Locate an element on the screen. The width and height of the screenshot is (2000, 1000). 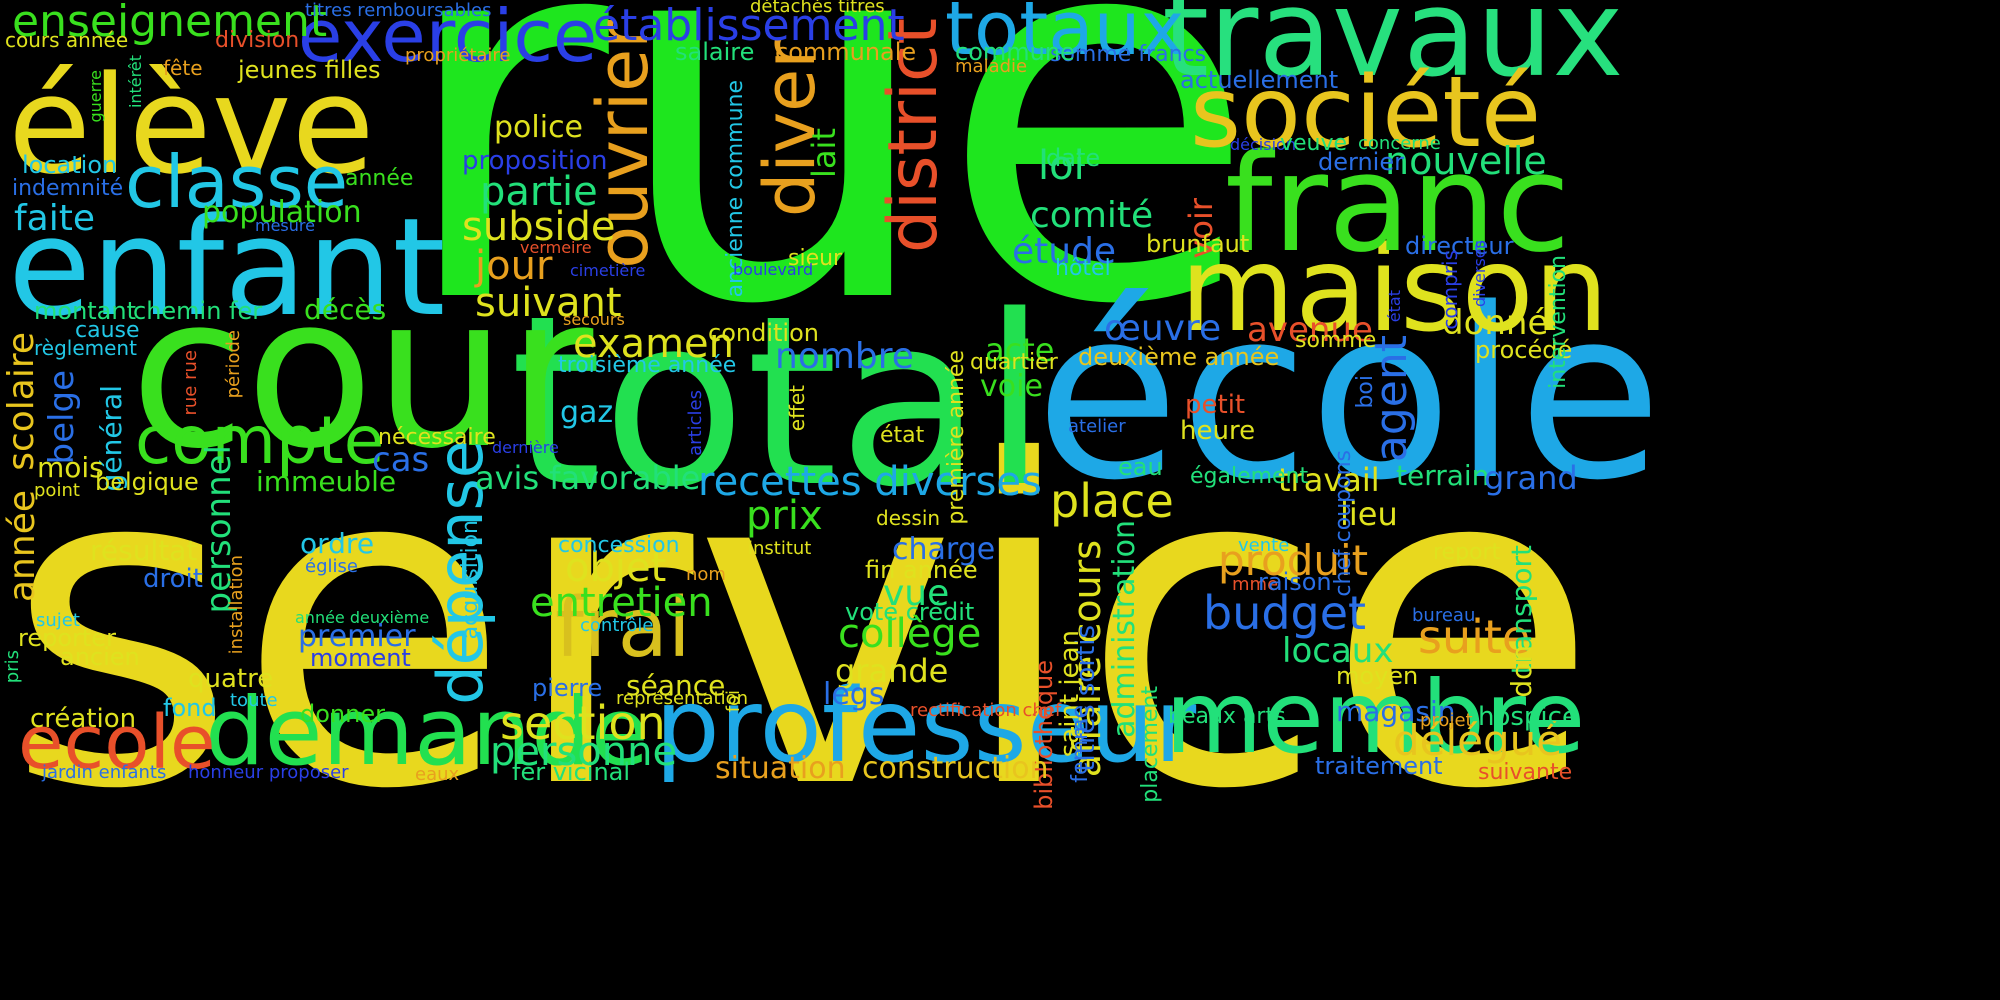
word-division: division is located at coordinates (257, 40).